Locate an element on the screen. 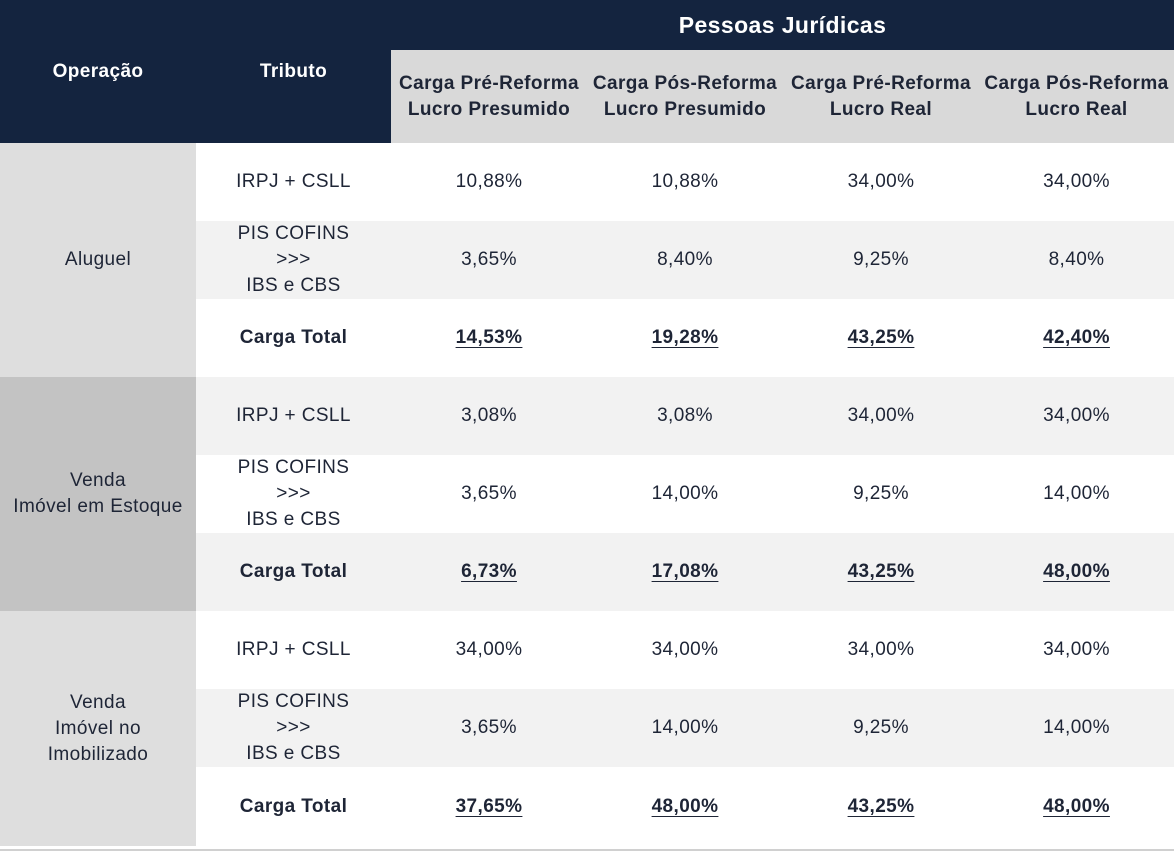  table-row-total: Carga Total 6,73% 17,08% 43,25% 48,00% is located at coordinates (587, 572).